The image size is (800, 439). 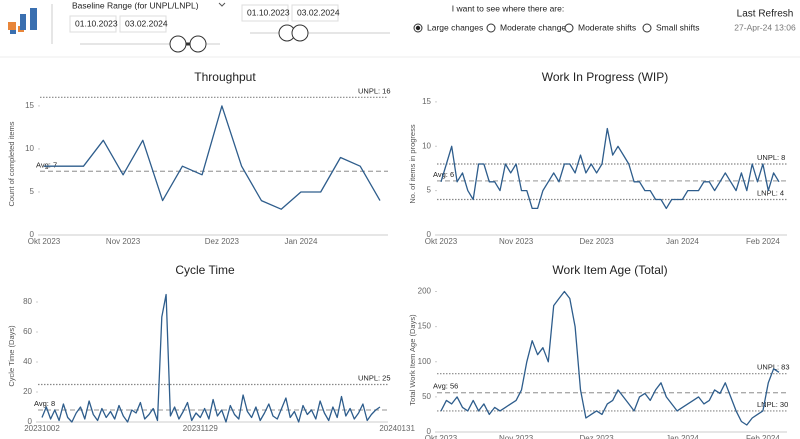 I want to click on chart-title: Cycle Time, so click(x=205, y=270).